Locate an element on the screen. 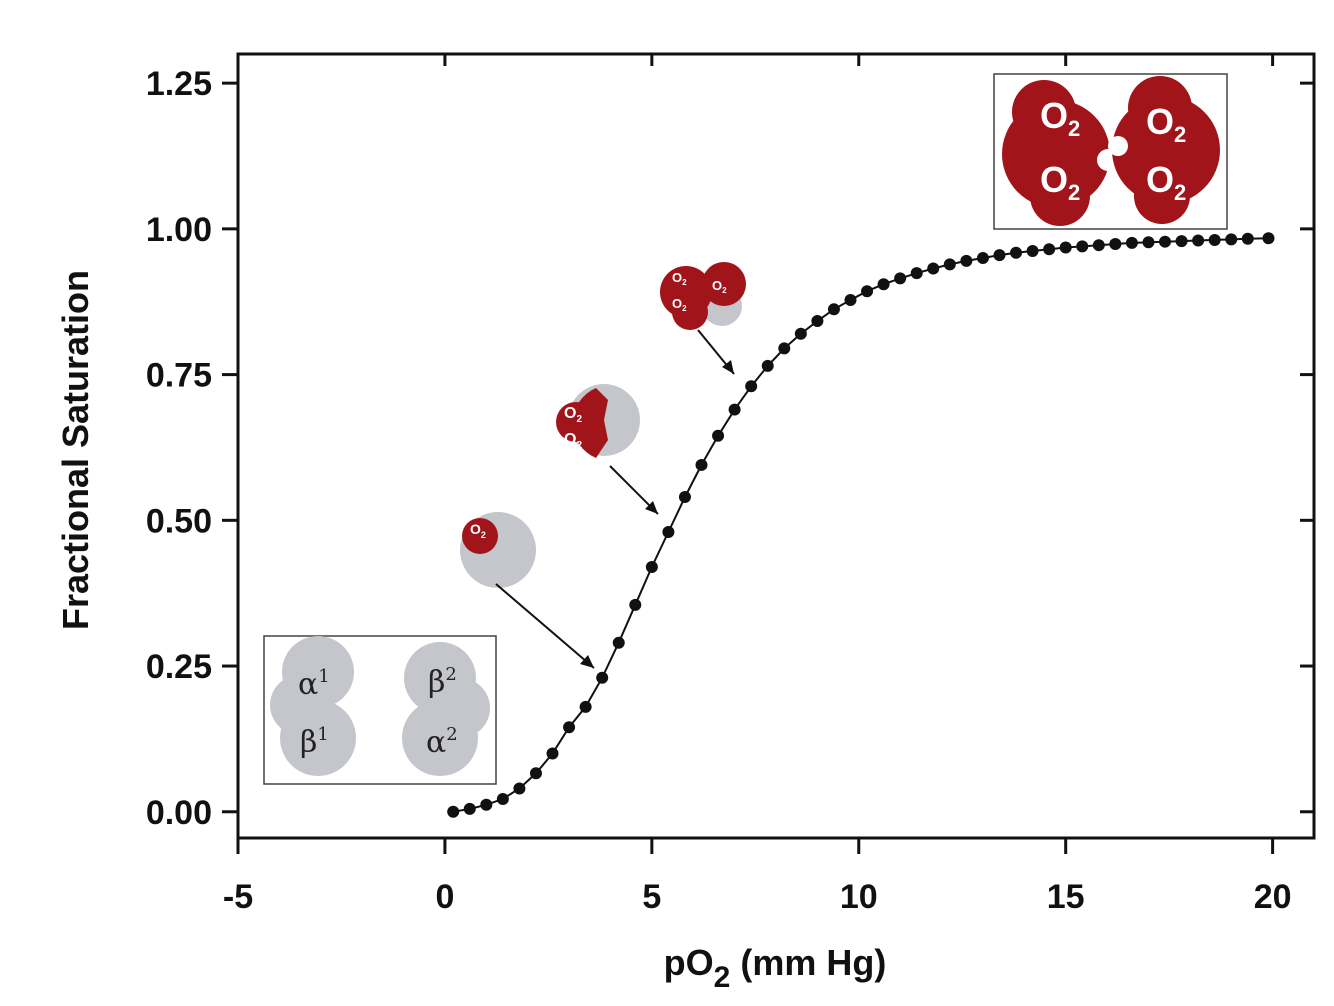 Image resolution: width=1334 pixels, height=1006 pixels. full-o2-label-4: O2 is located at coordinates (1166, 182).